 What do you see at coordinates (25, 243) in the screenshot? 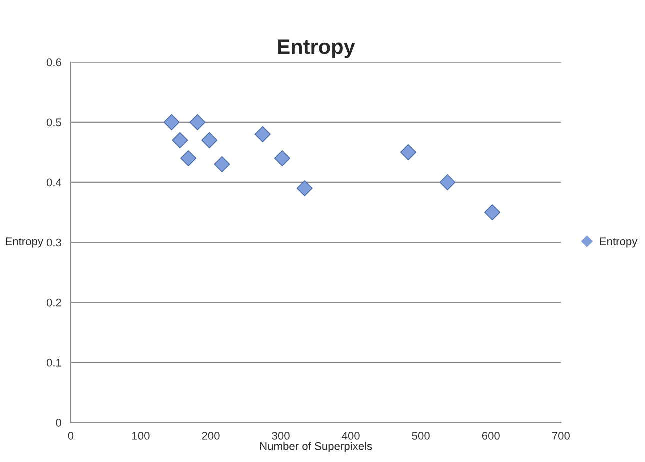
I see `y-axis-title: Entropy` at bounding box center [25, 243].